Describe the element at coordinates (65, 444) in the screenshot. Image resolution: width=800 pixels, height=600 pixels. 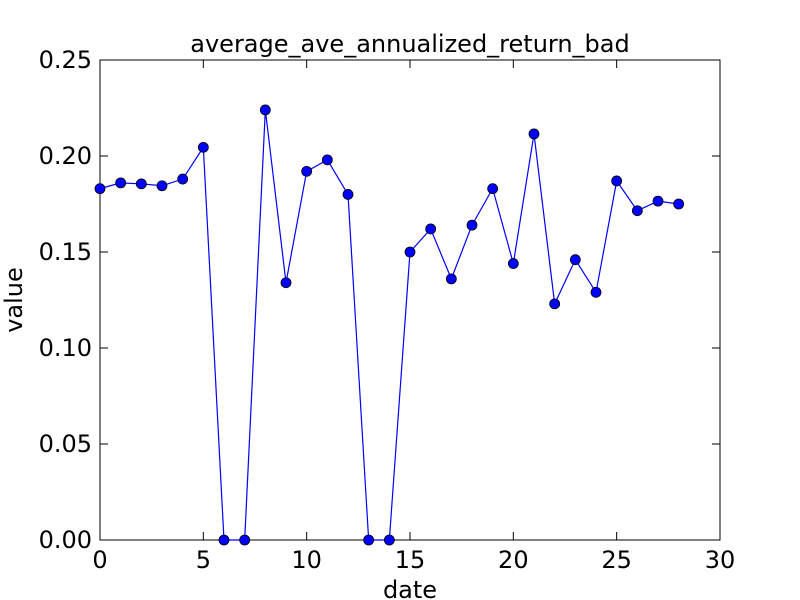
I see `y-tick-label: 0.05` at that location.